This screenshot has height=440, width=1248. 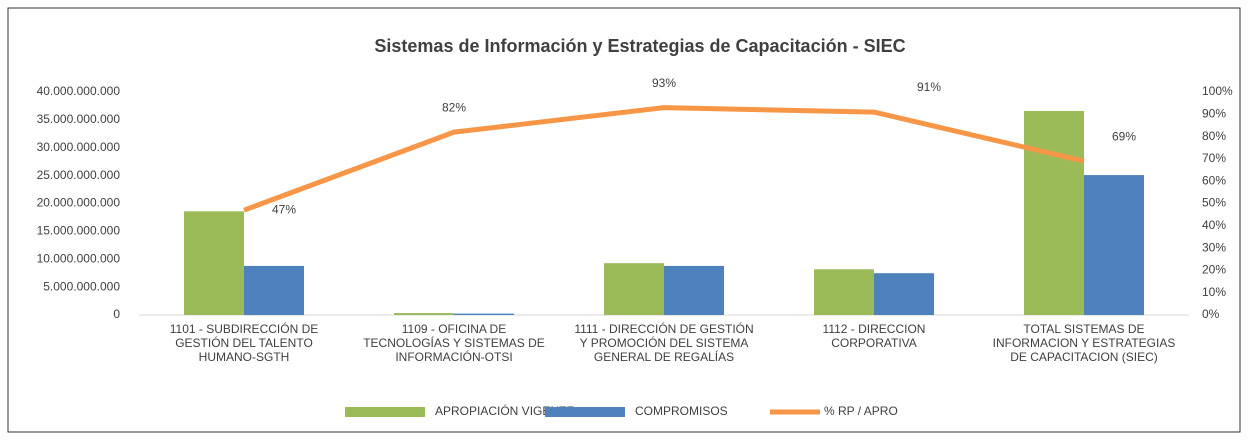 What do you see at coordinates (81, 286) in the screenshot?
I see `y-tick-label: 5.000.000.000` at bounding box center [81, 286].